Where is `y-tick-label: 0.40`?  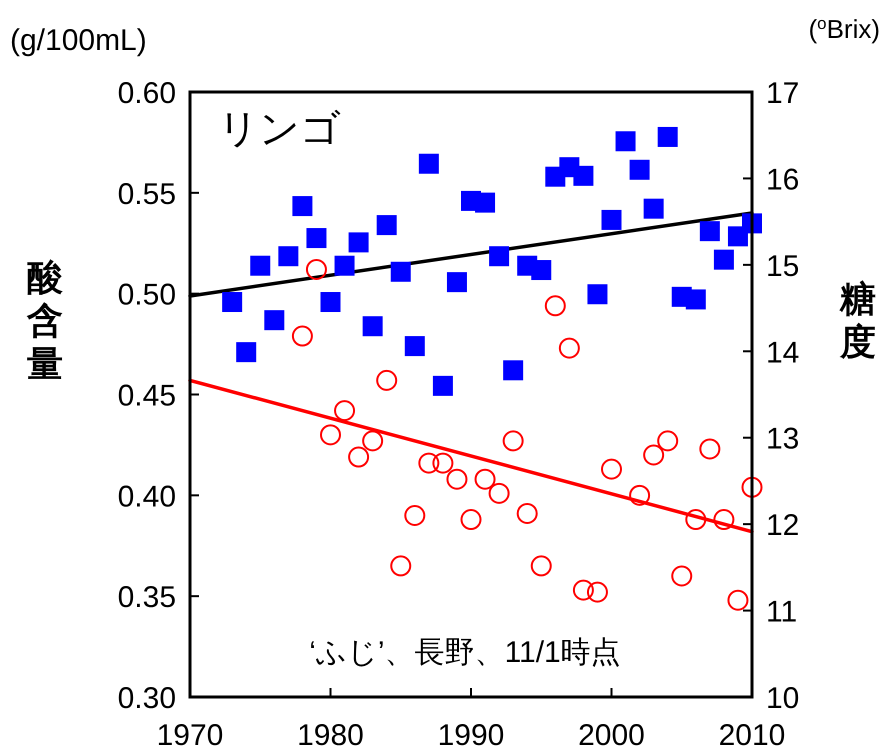 y-tick-label: 0.40 is located at coordinates (147, 497).